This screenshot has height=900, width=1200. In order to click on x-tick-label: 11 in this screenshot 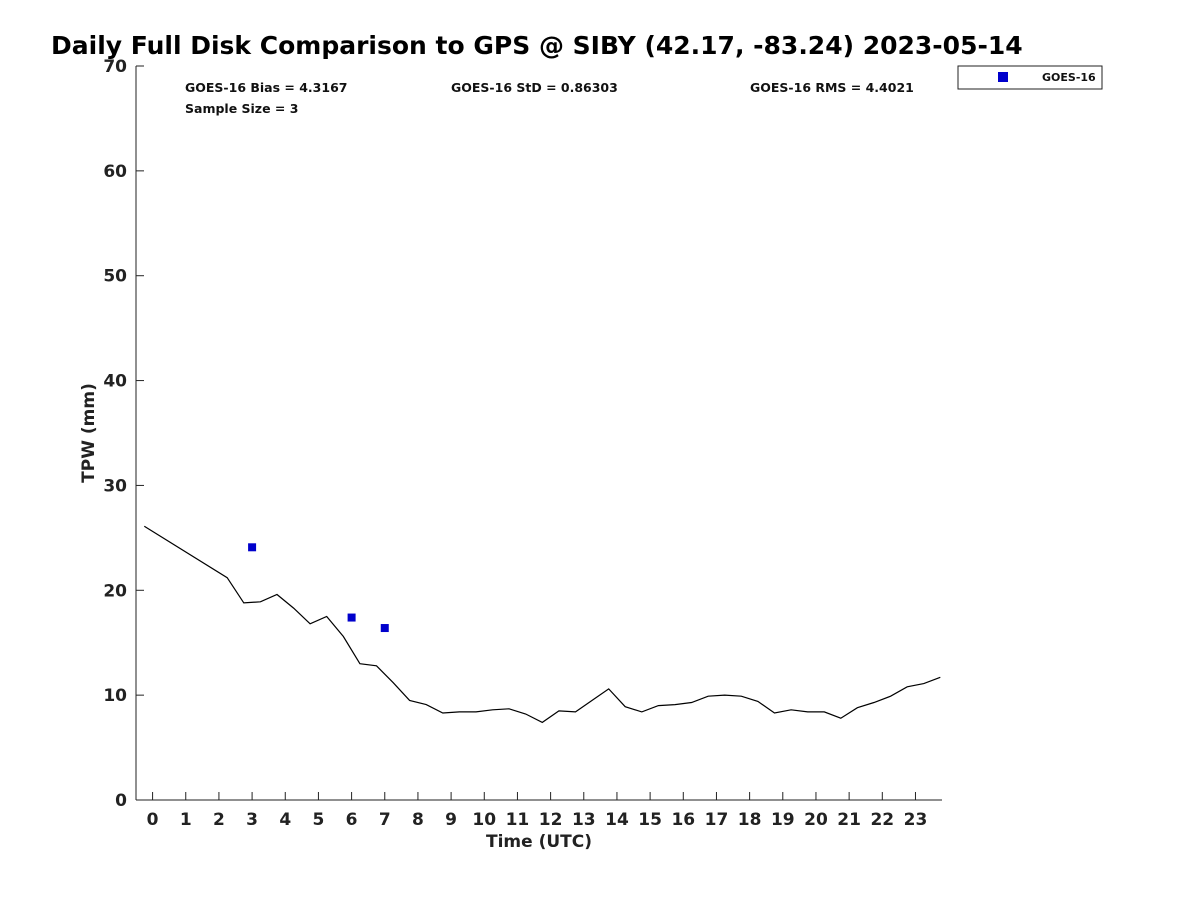, I will do `click(518, 820)`.